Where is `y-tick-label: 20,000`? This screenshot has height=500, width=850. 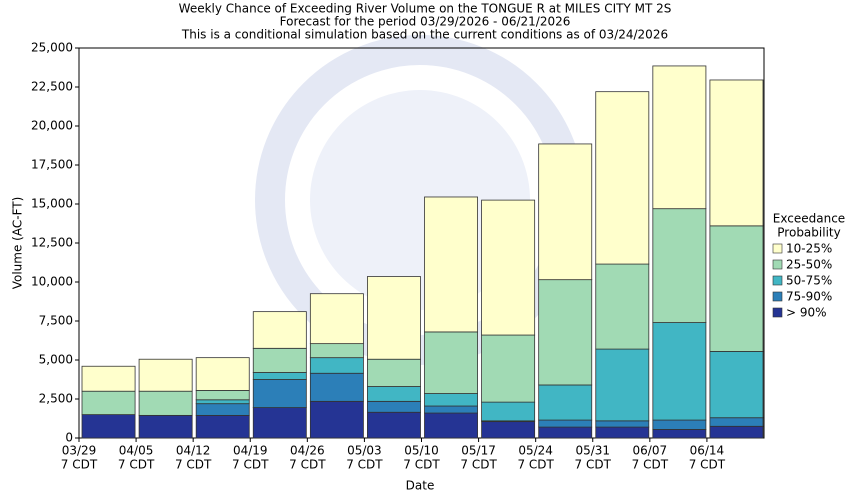 y-tick-label: 20,000 is located at coordinates (52, 126).